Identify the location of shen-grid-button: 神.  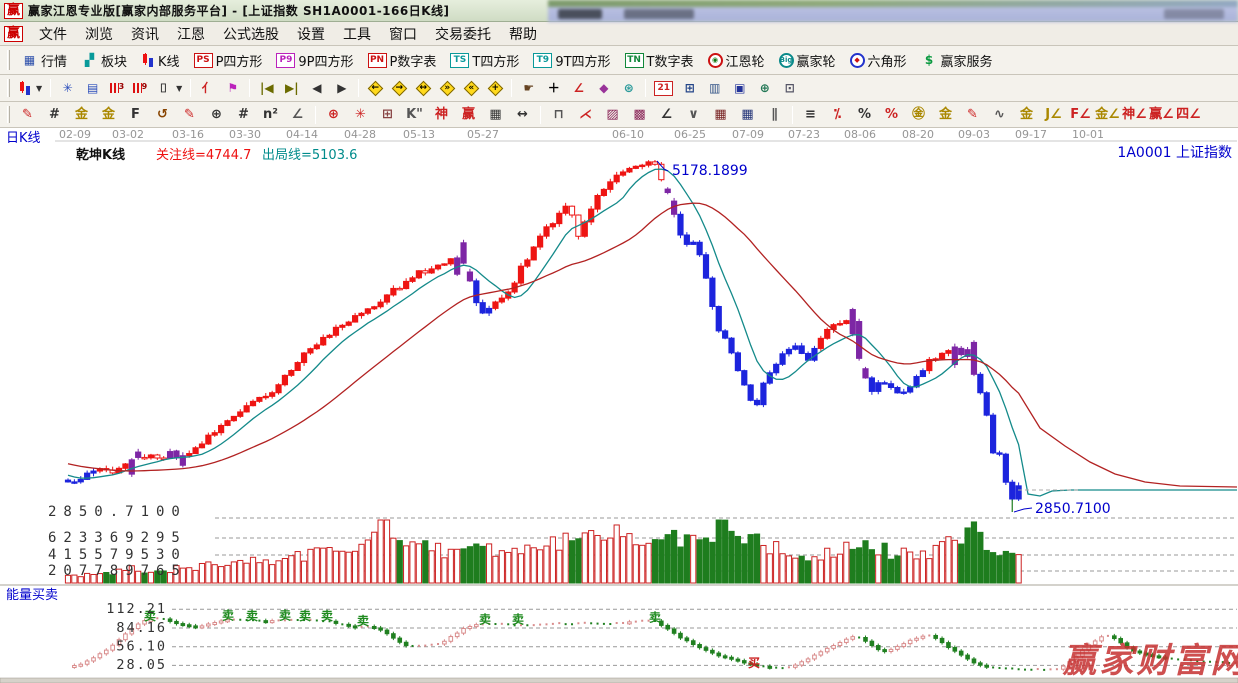
(441, 115).